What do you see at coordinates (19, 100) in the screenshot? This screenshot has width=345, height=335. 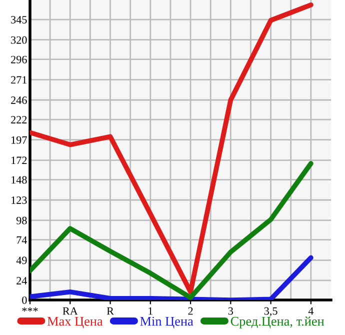 I see `y-tick-label: 246` at bounding box center [19, 100].